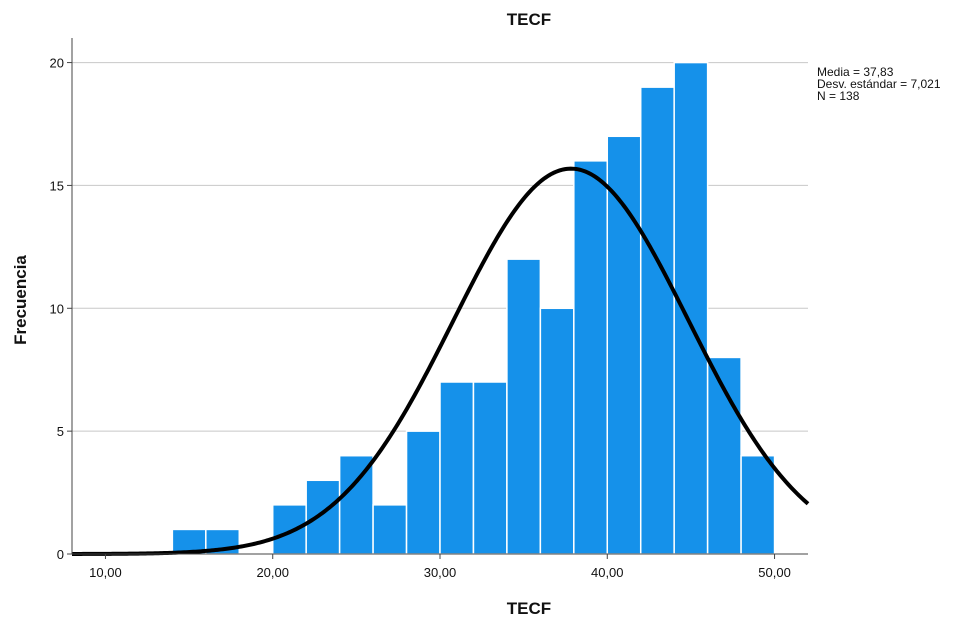 This screenshot has width=968, height=620. What do you see at coordinates (105, 572) in the screenshot?
I see `x-tick-label: 10,00` at bounding box center [105, 572].